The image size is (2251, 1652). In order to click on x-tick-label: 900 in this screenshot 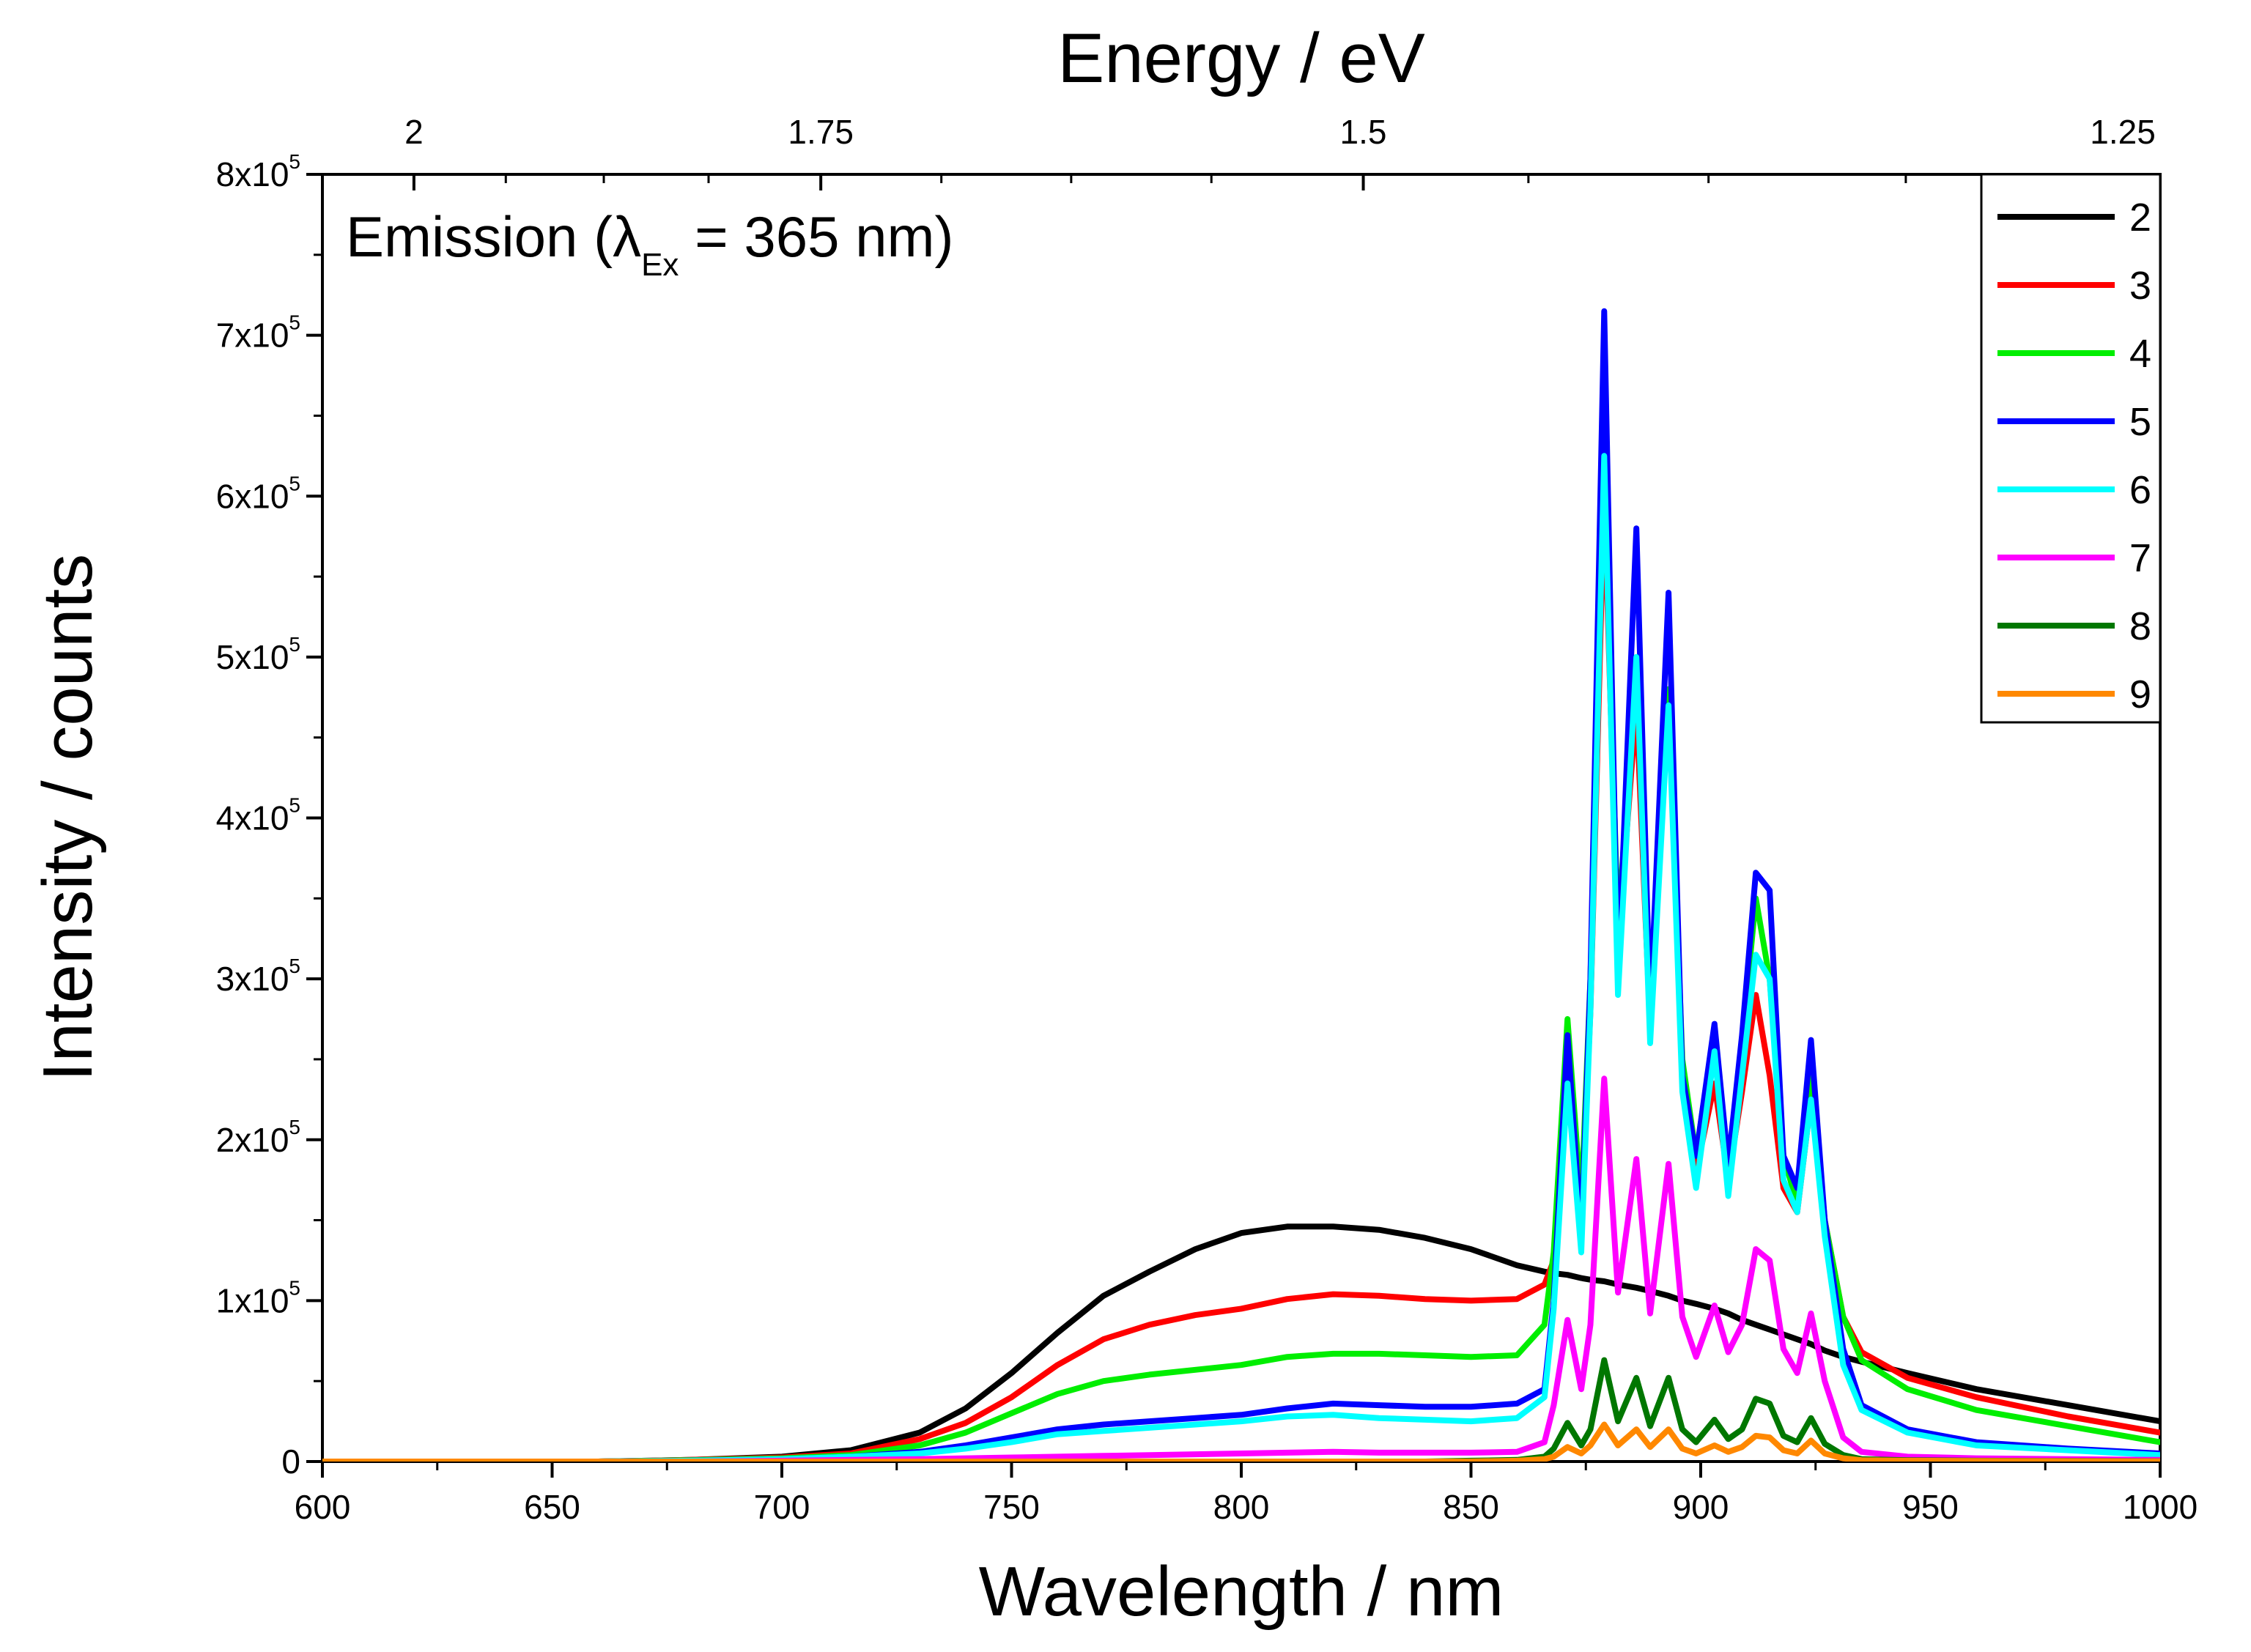, I will do `click(1701, 1507)`.